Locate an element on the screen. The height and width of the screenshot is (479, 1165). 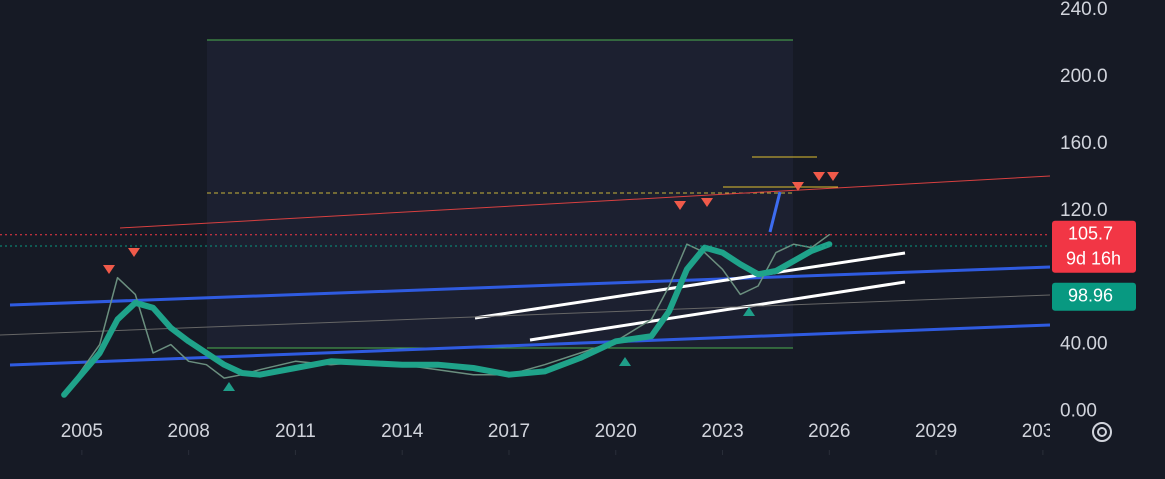
x-tick-label: 2017 is located at coordinates (509, 431).